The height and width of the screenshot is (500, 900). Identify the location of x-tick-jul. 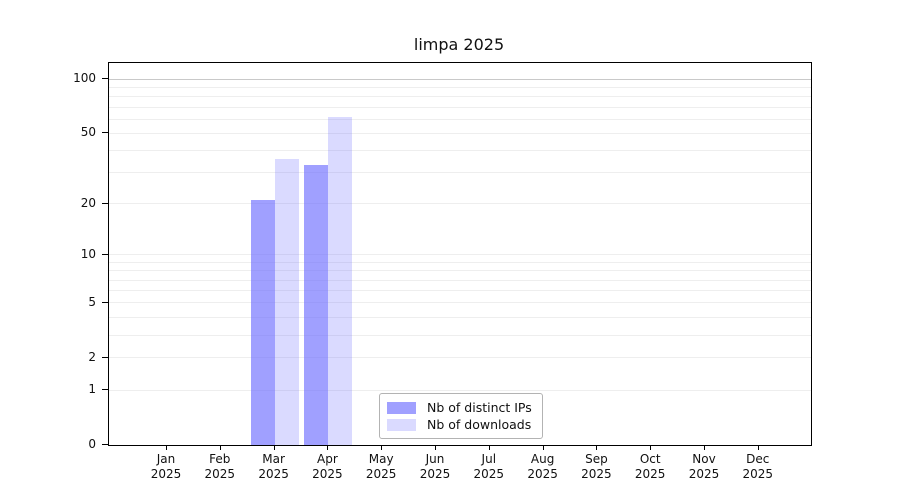
(489, 447).